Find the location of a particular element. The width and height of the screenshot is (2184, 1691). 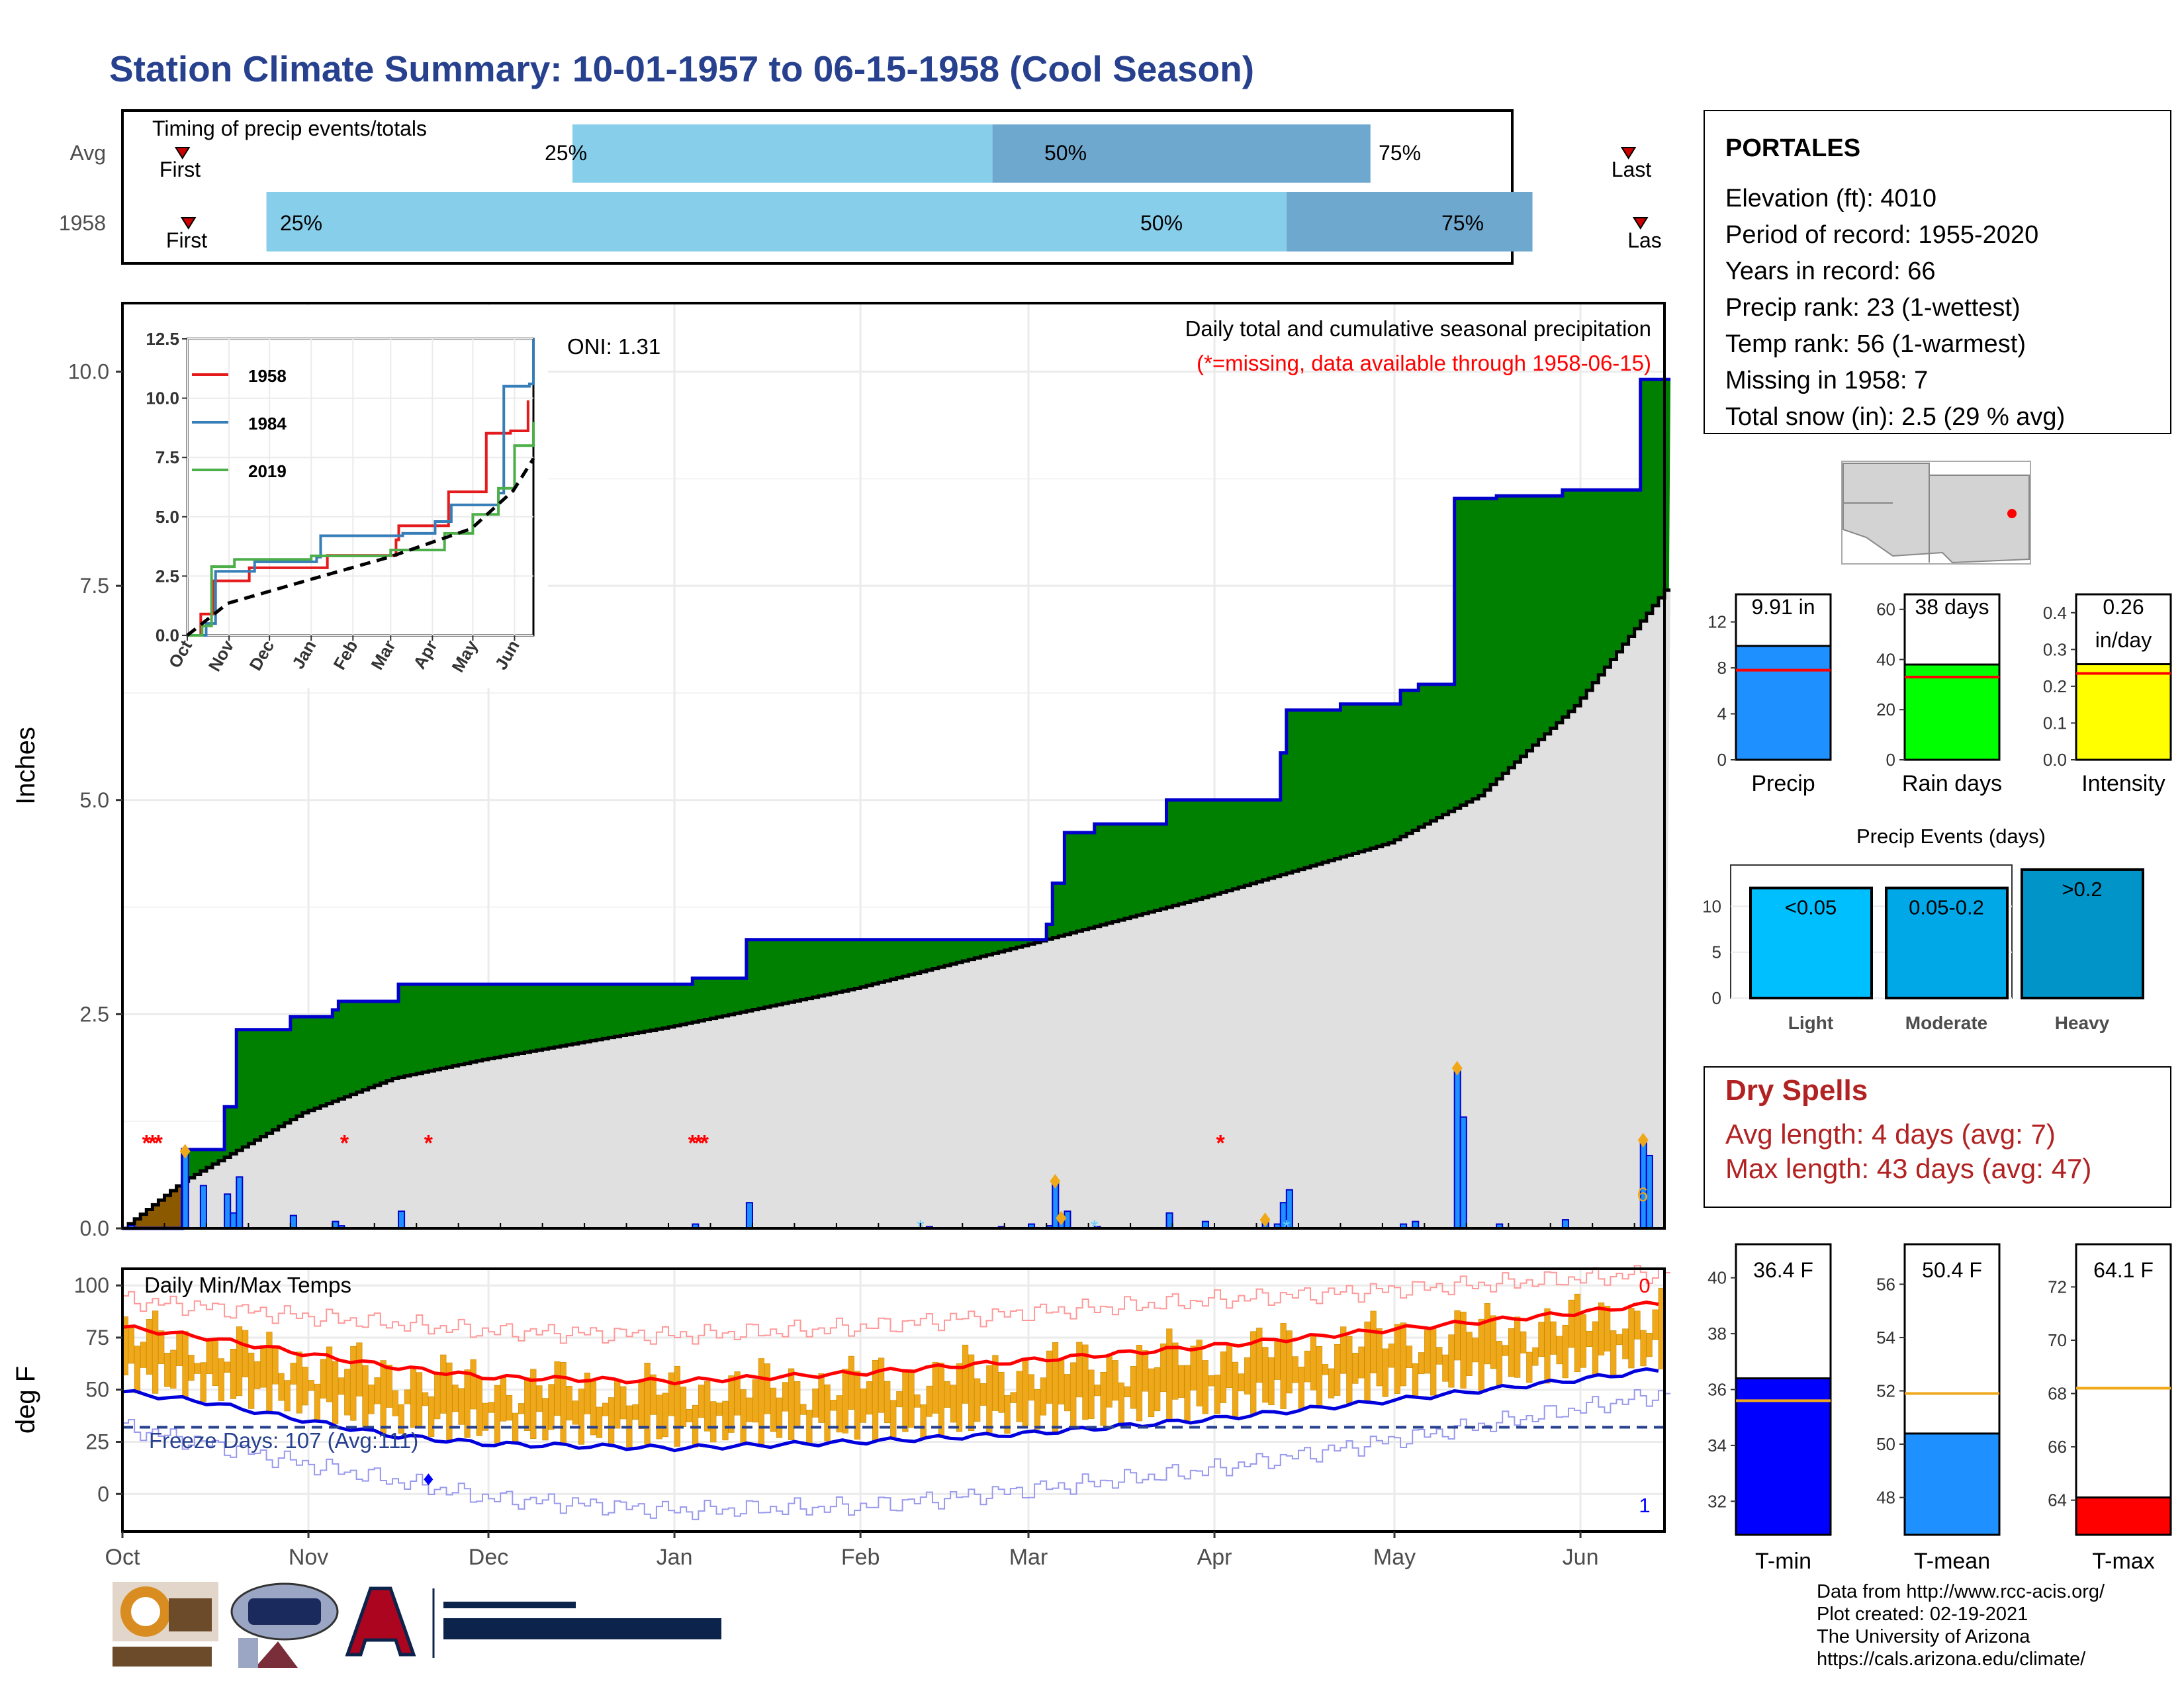

timing-rows is located at coordinates (911, 187).